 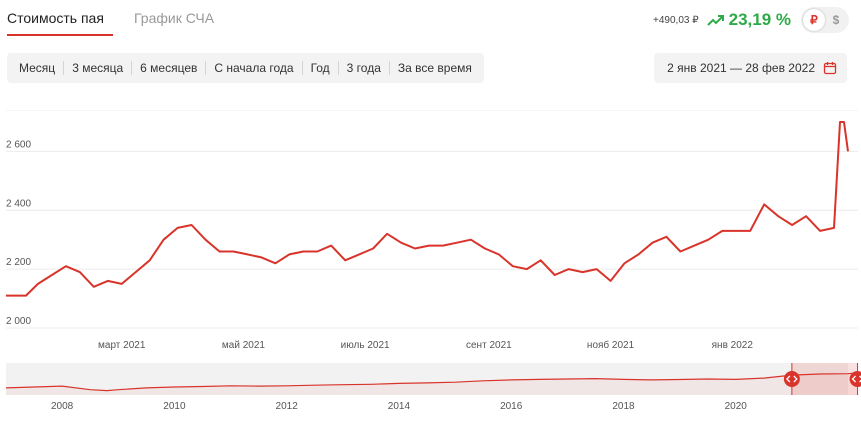 I want to click on tab-nav-chart: График СЧА, so click(x=174, y=18).